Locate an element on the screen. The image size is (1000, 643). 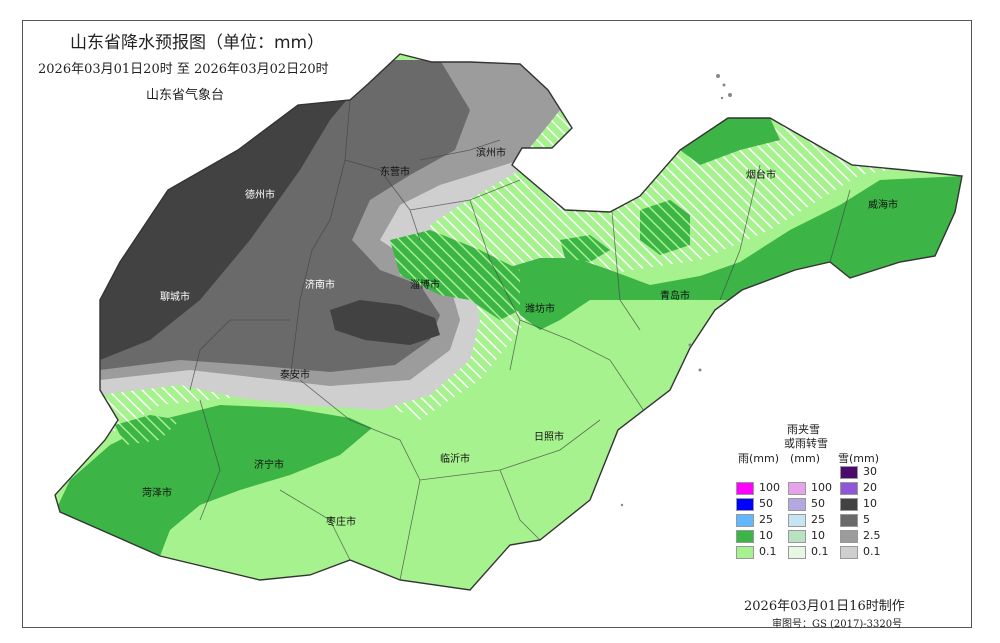
legend-snow-title: 雪(mm) is located at coordinates (859, 458).